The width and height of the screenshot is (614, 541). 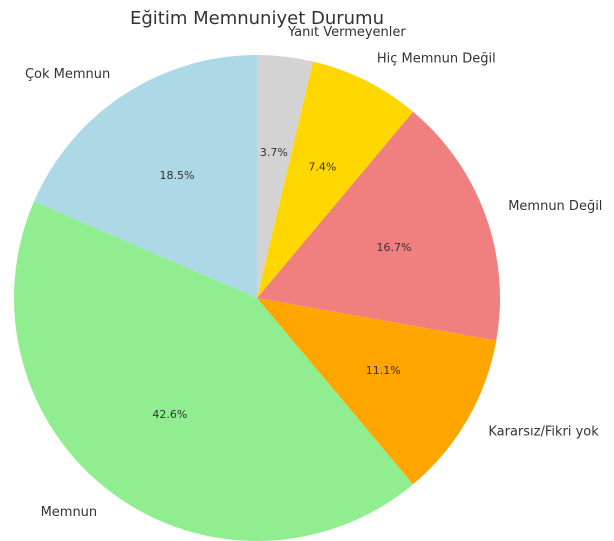 I want to click on value-label: 7.4%, so click(x=322, y=167).